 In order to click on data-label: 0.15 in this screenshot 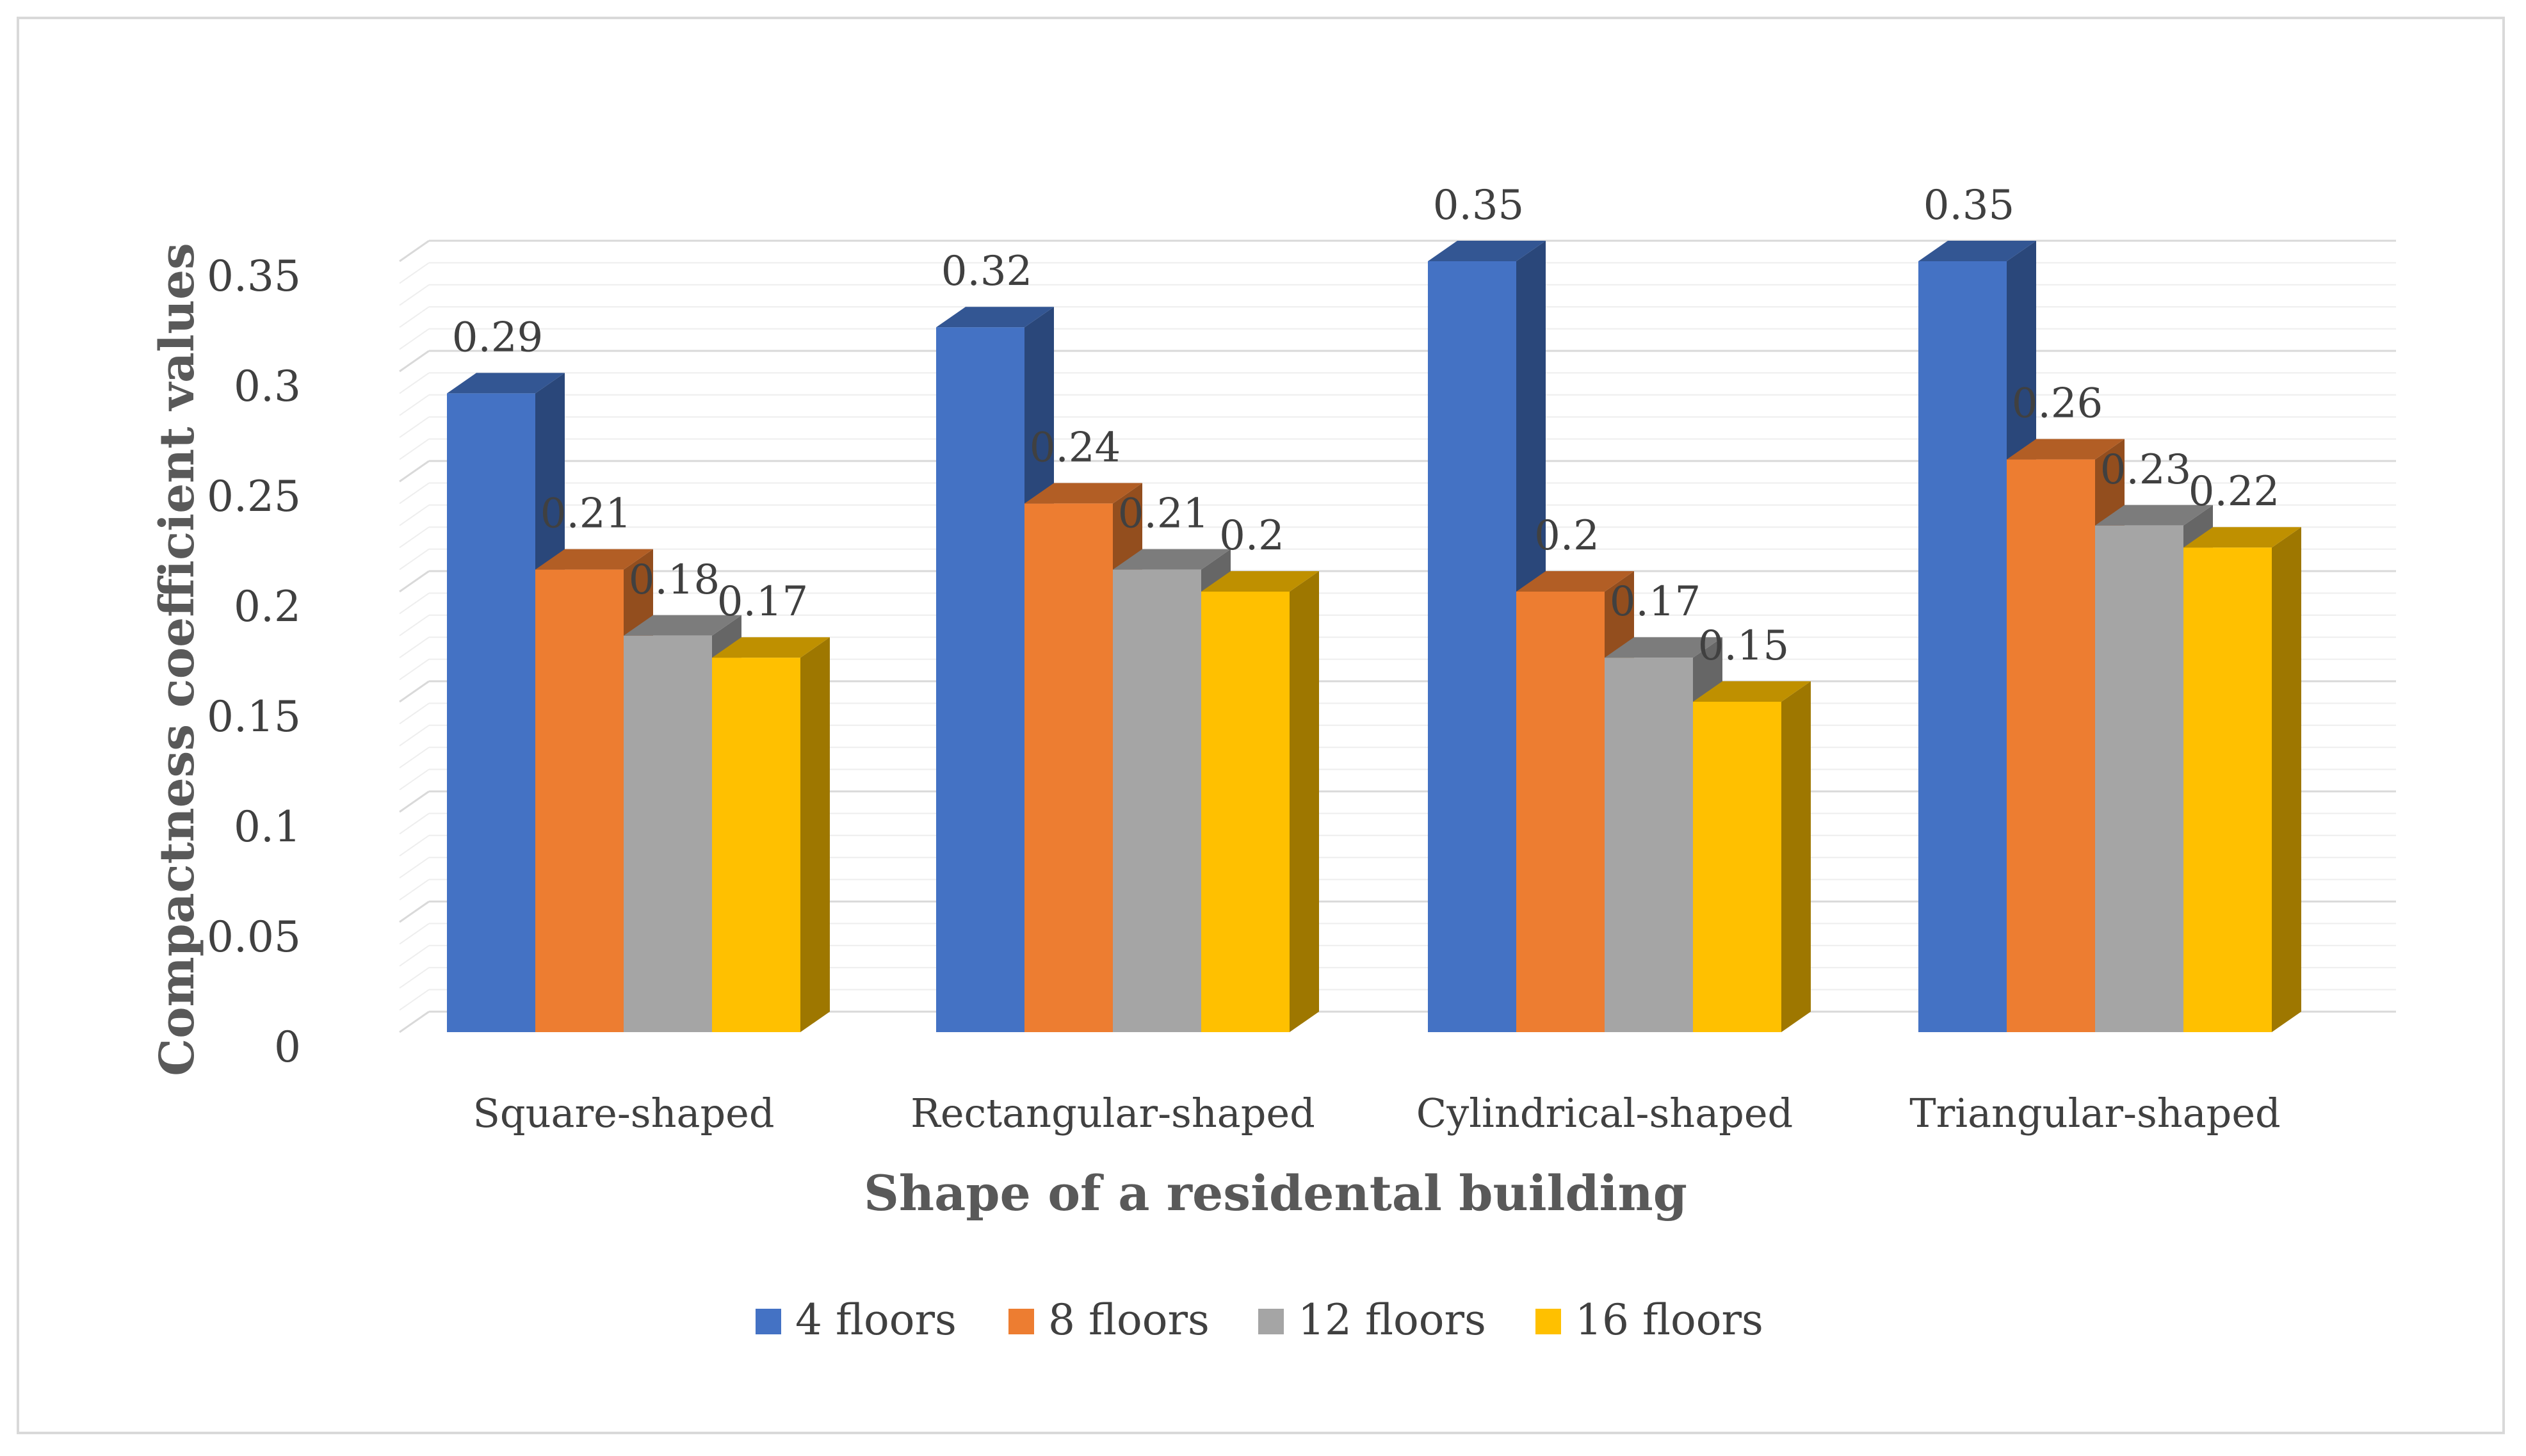, I will do `click(1744, 646)`.